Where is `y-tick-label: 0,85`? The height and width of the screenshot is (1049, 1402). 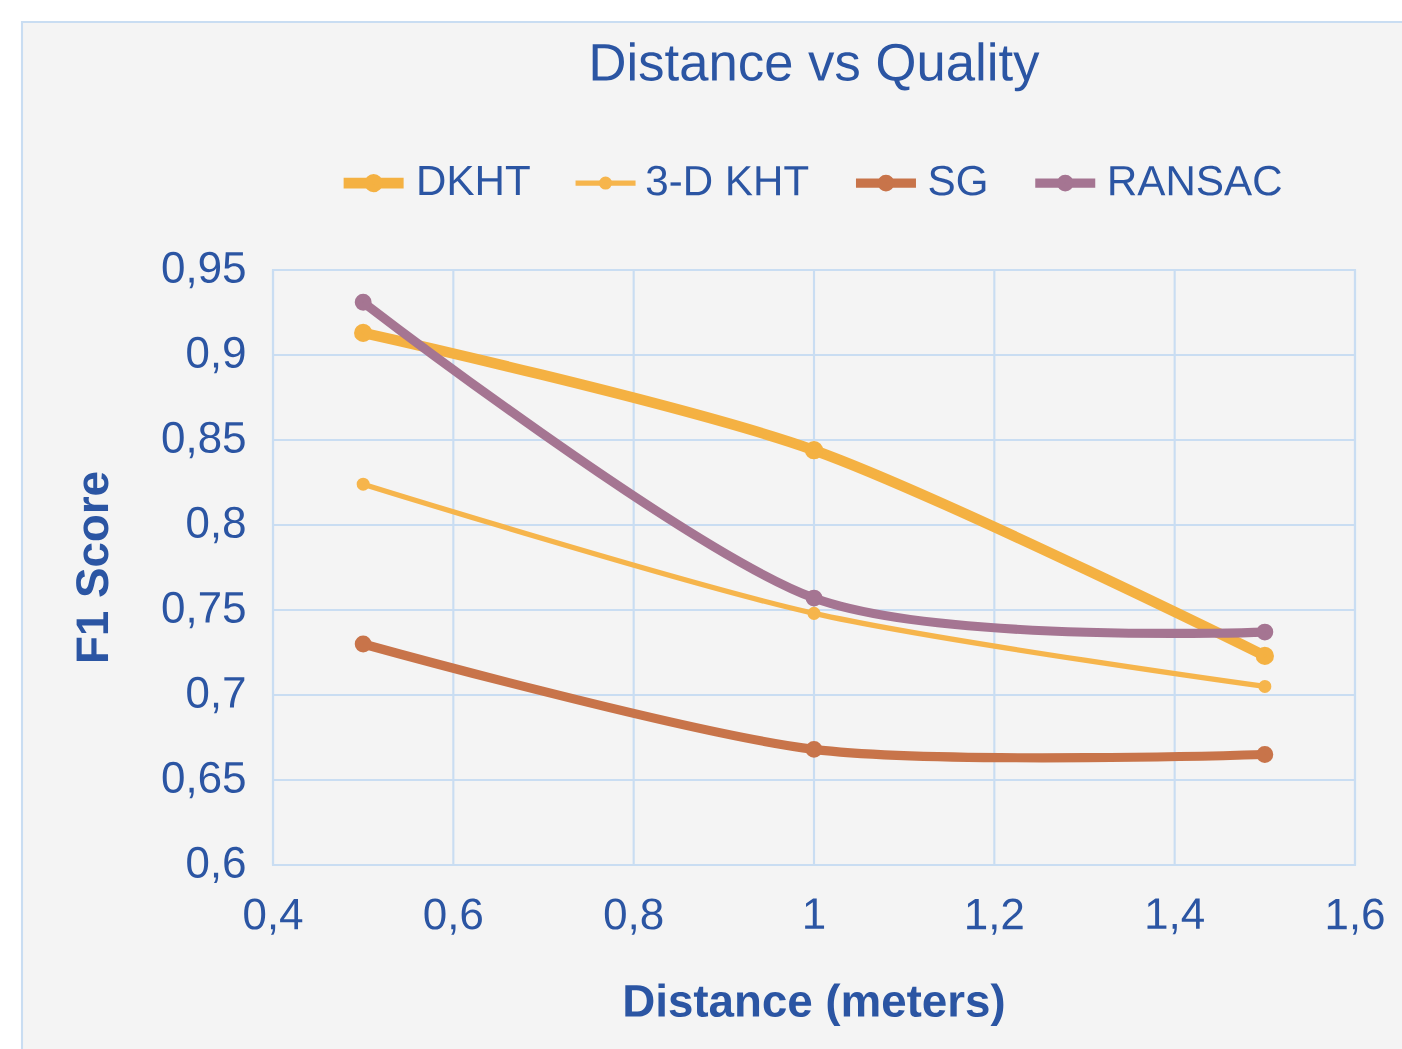 y-tick-label: 0,85 is located at coordinates (203, 440).